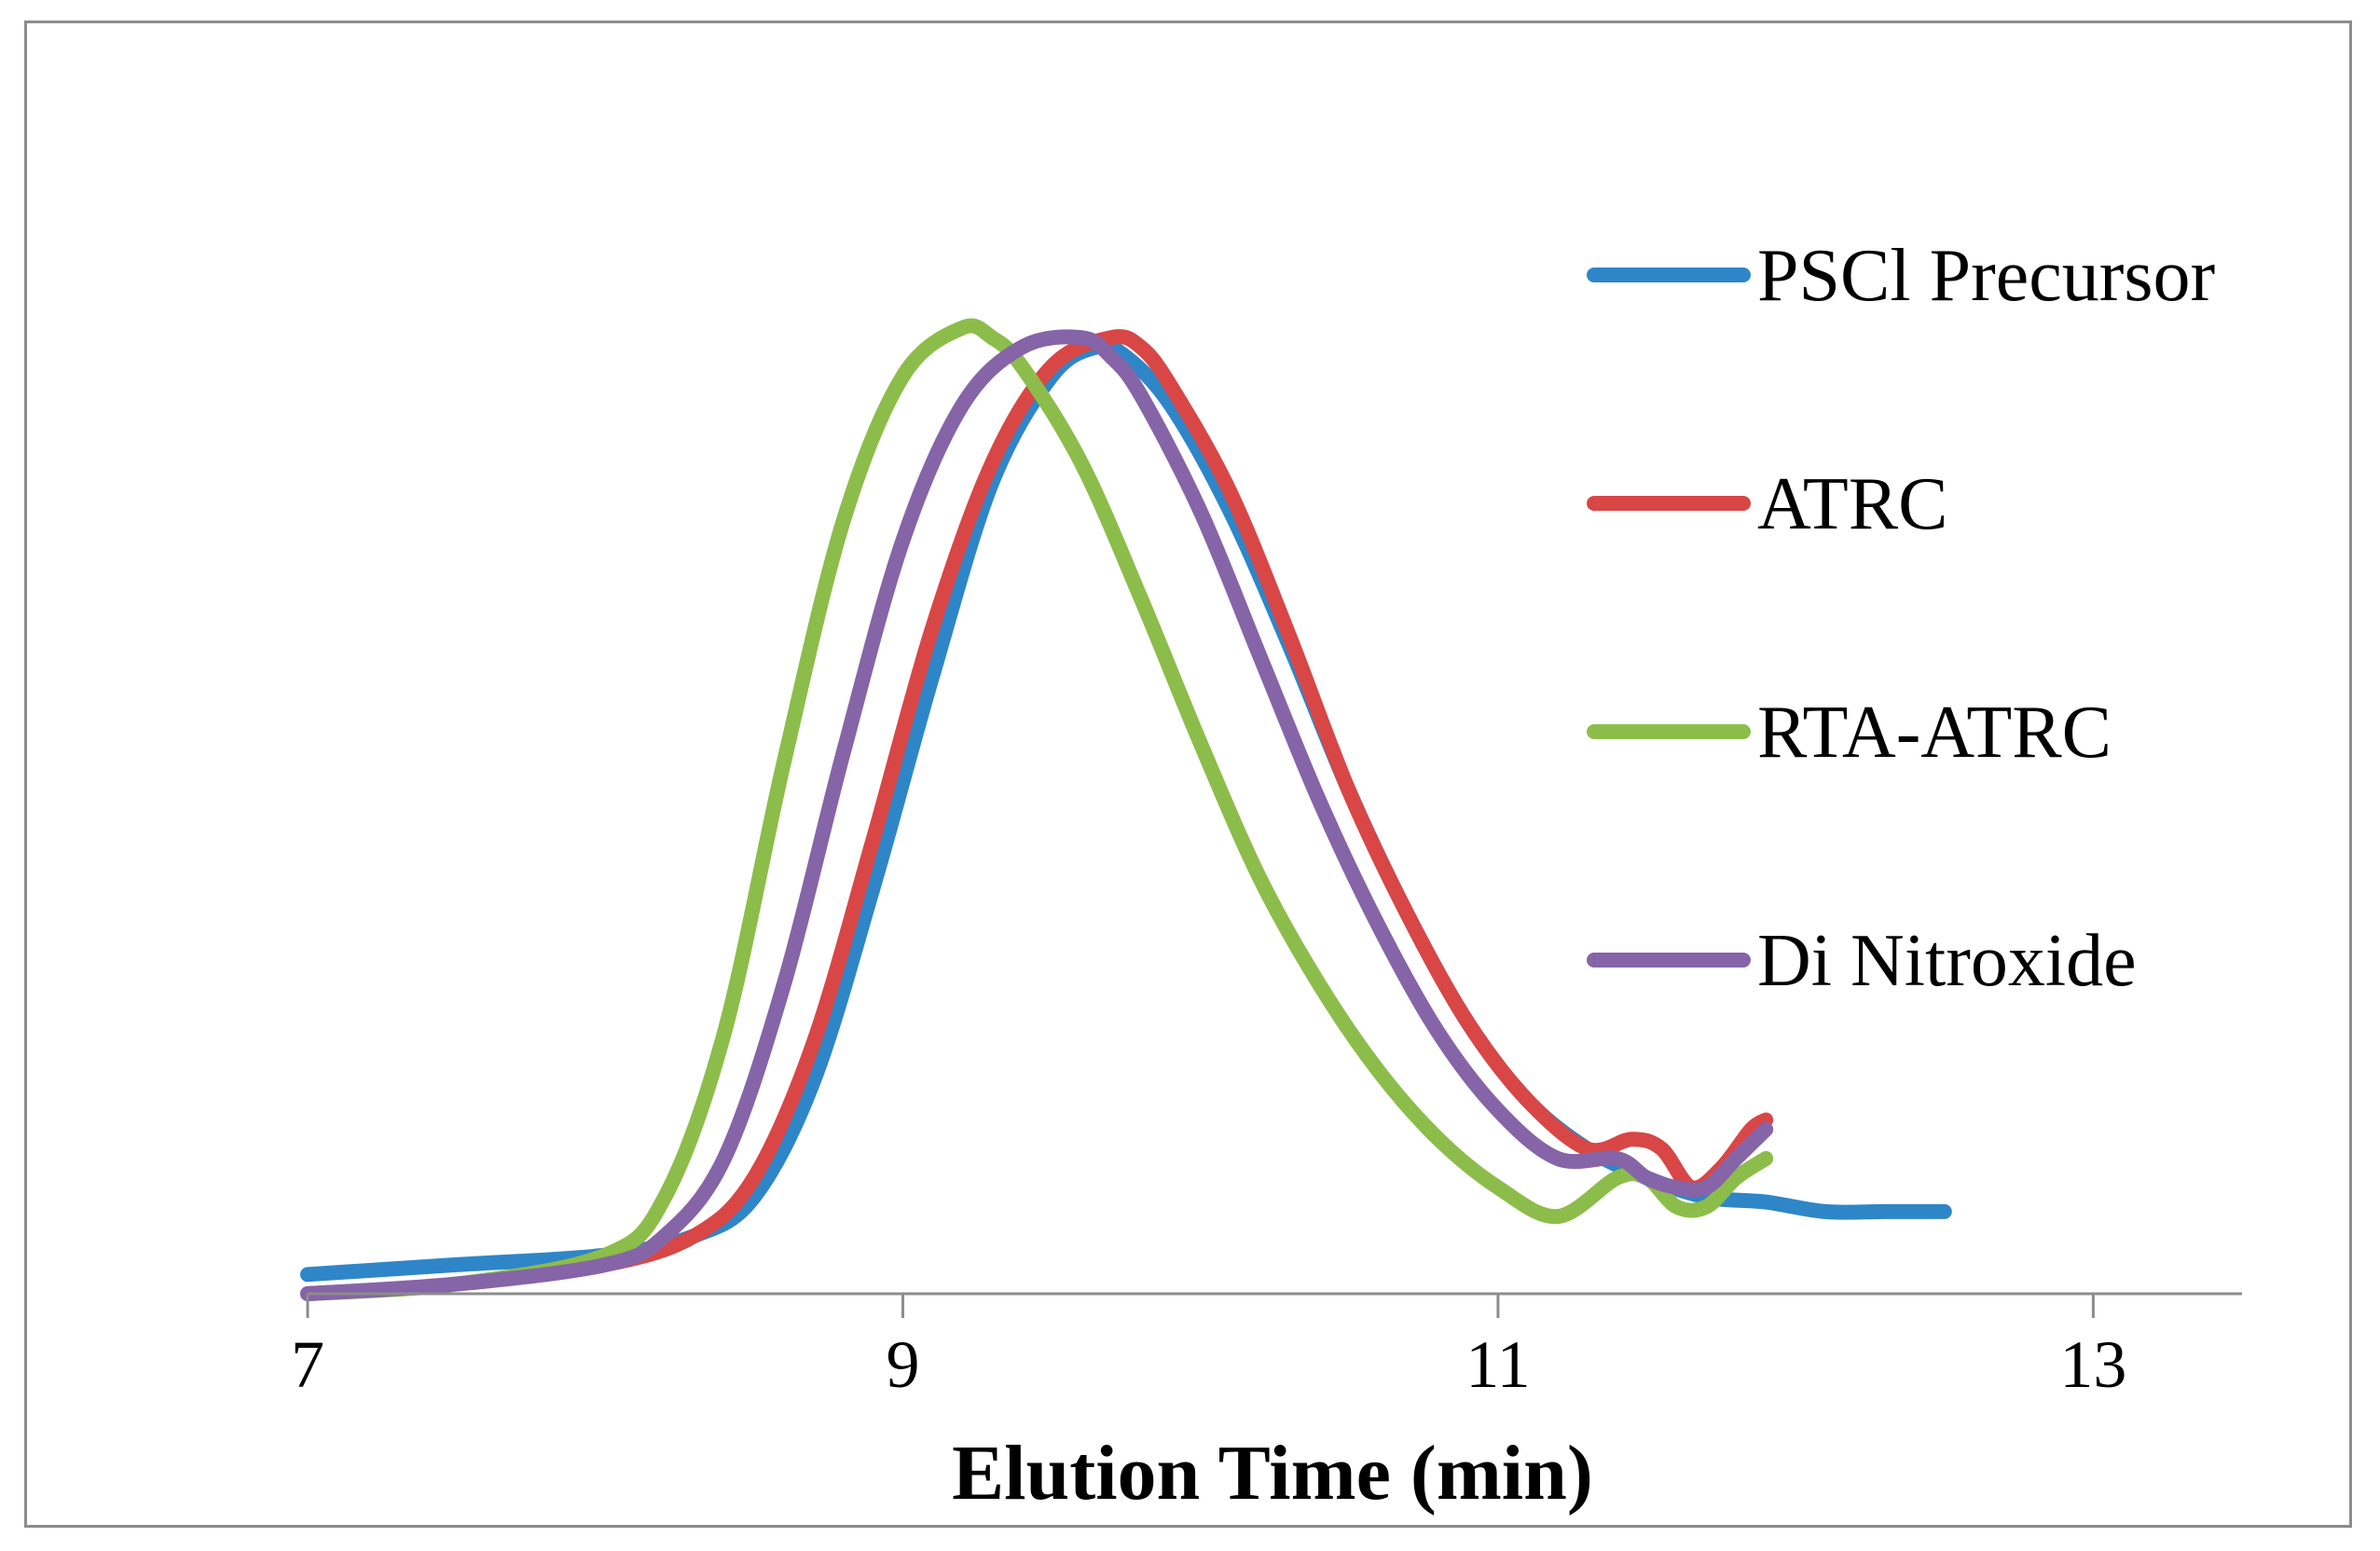 Image resolution: width=2380 pixels, height=1551 pixels. I want to click on legend-label-di-nitroxide: Di Nitroxide, so click(1947, 961).